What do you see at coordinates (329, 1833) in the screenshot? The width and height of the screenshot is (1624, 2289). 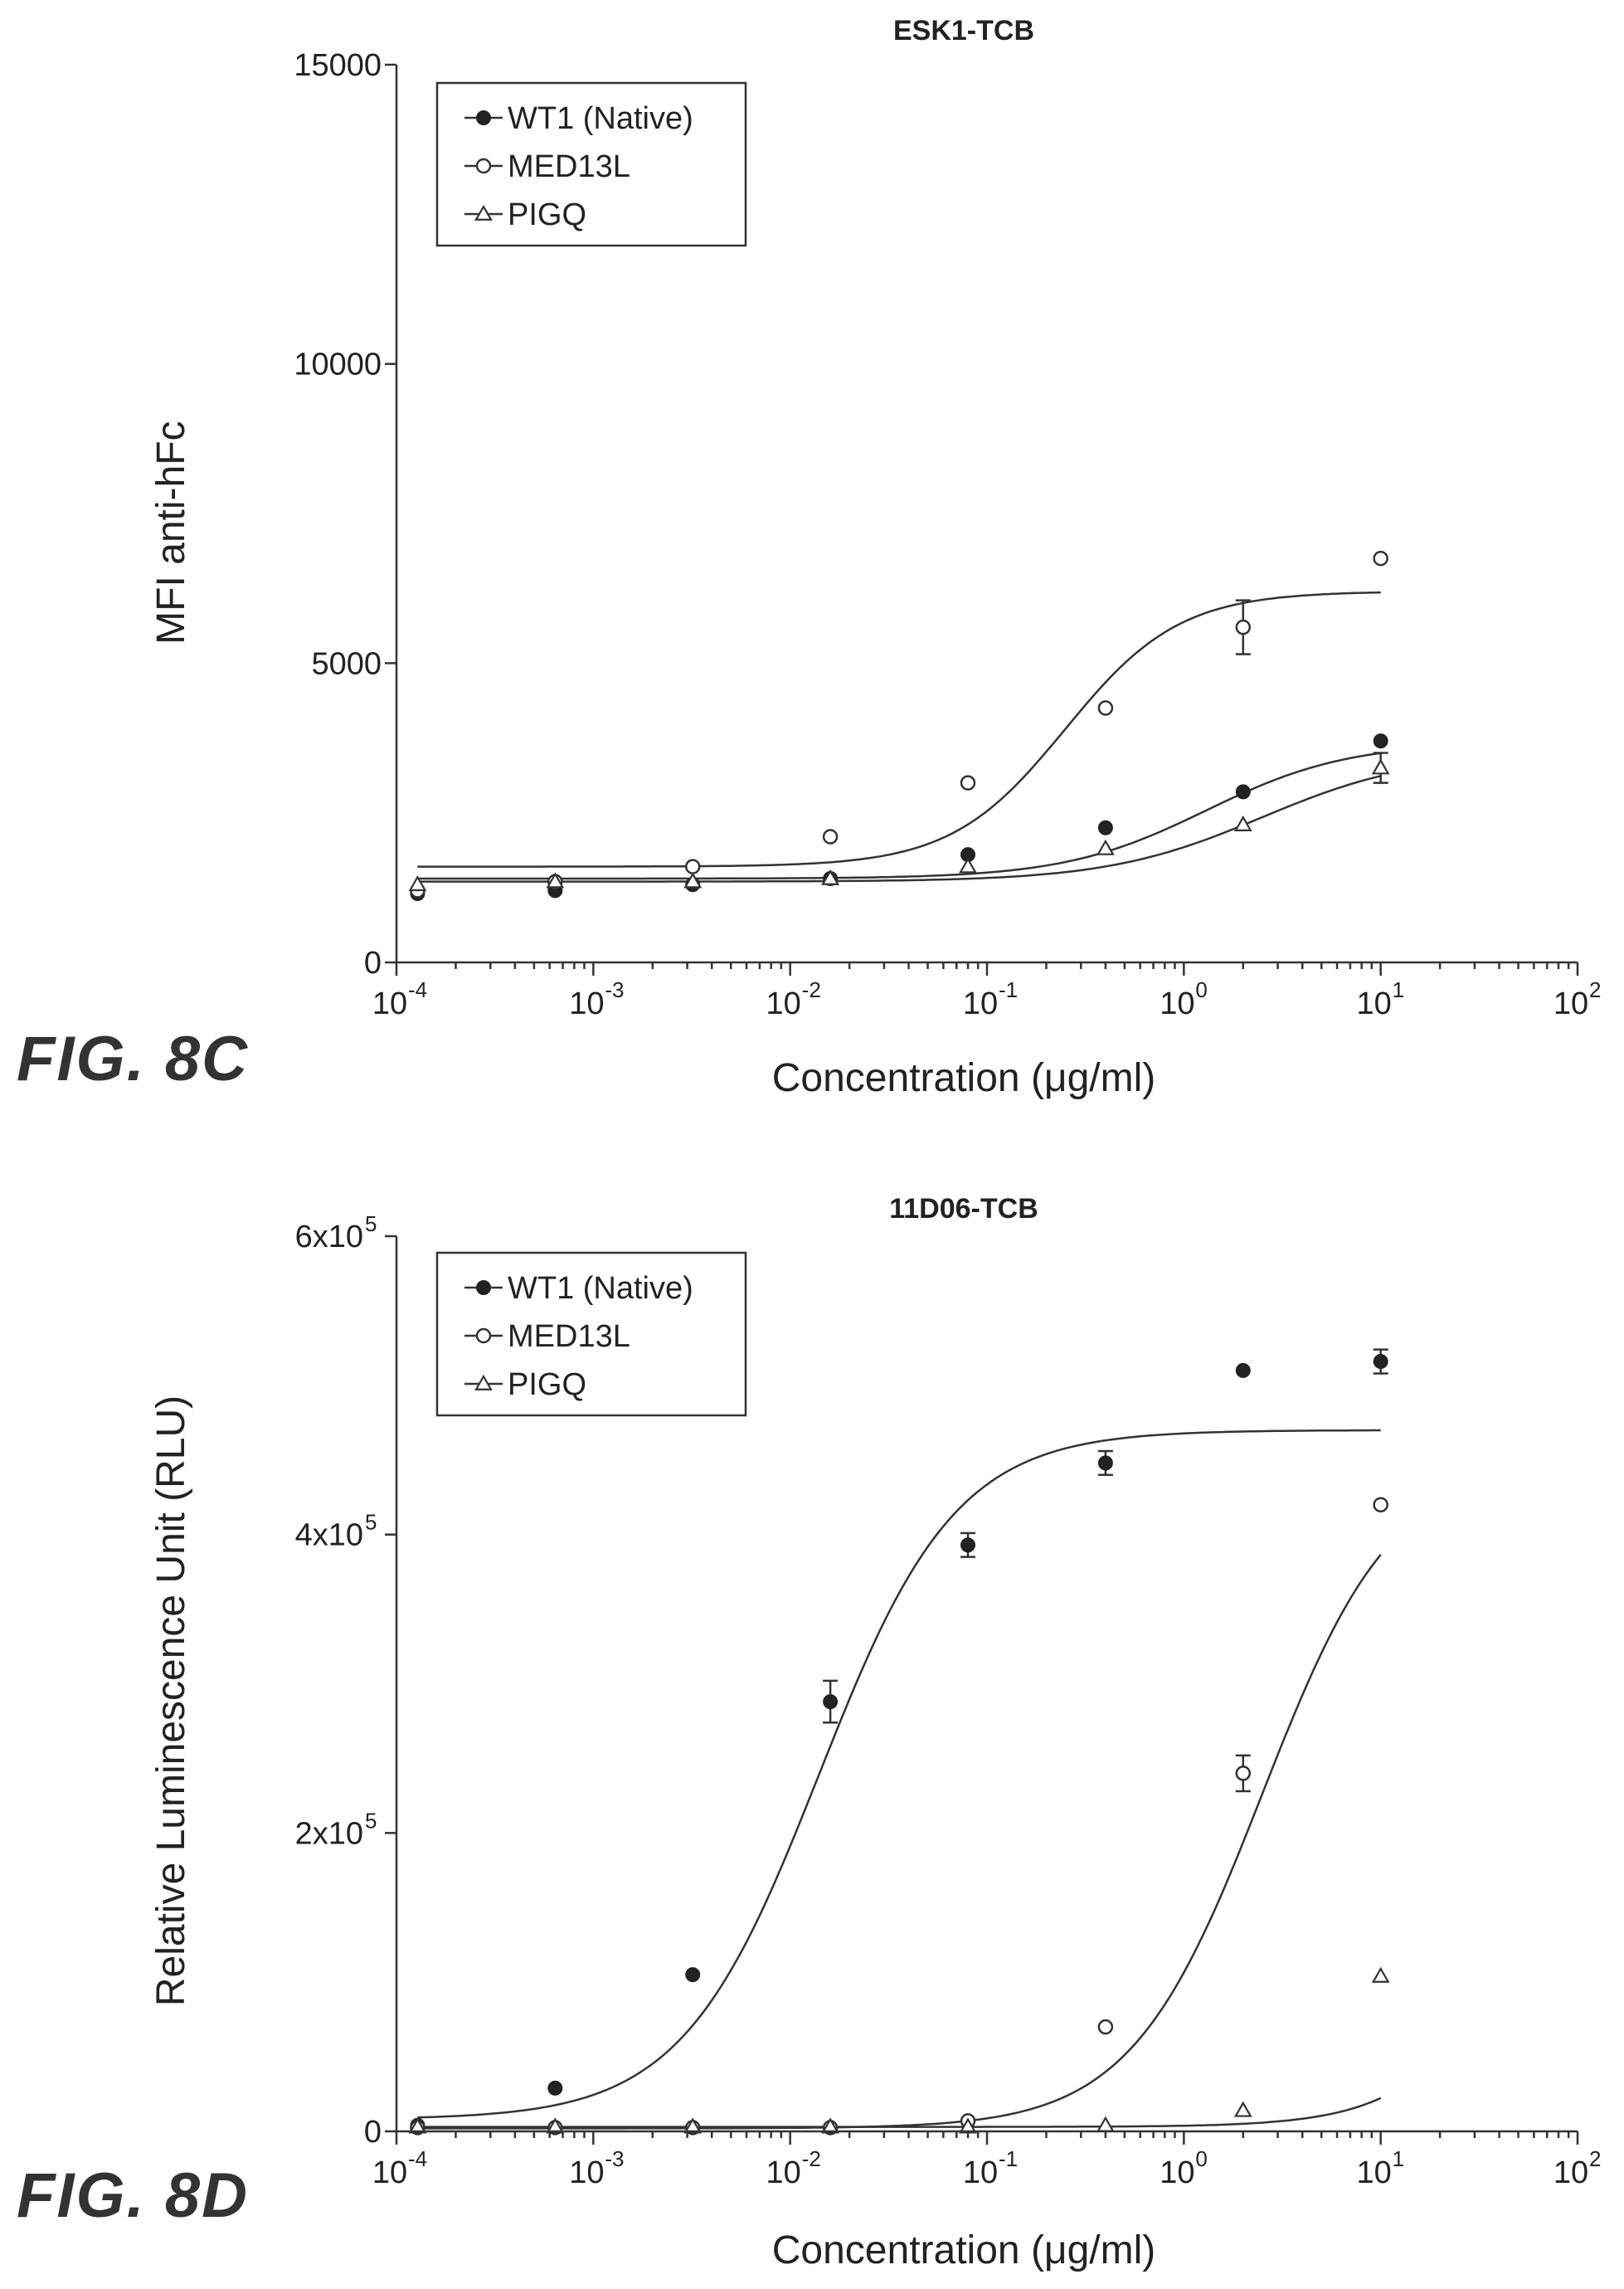 I see `y-tick-label: 2x10` at bounding box center [329, 1833].